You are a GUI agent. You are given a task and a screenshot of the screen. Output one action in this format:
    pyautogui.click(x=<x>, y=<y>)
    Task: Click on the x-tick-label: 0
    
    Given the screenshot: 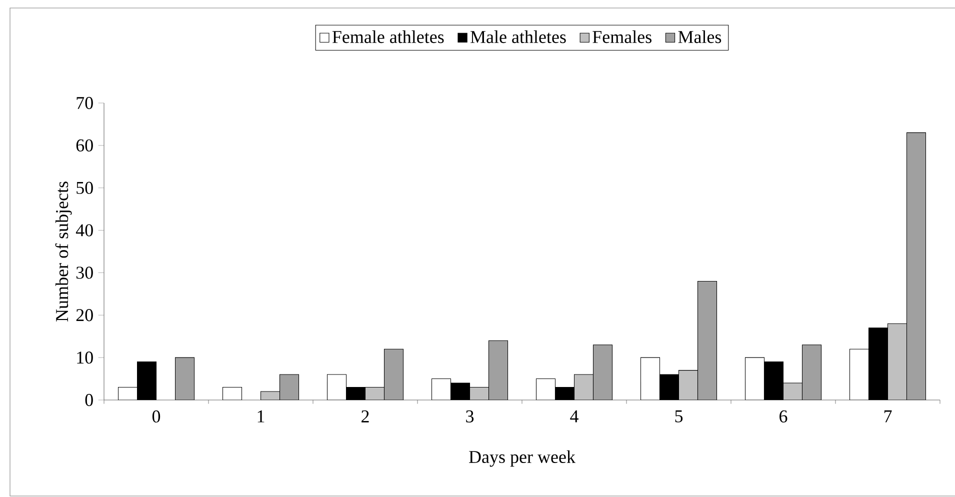 What is the action you would take?
    pyautogui.click(x=156, y=416)
    